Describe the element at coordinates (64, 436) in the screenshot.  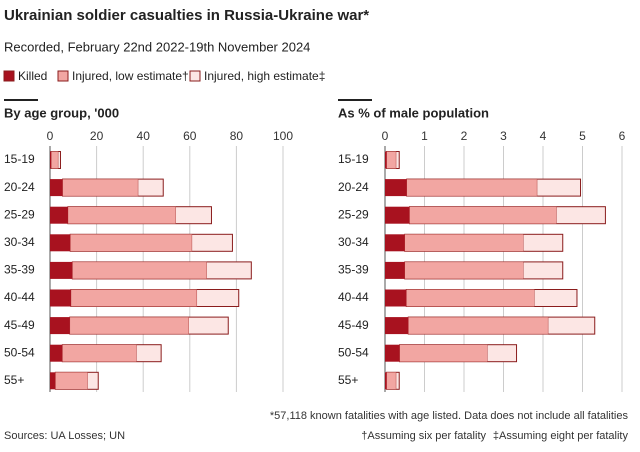
I see `source: Sources: UA Losses; UN` at that location.